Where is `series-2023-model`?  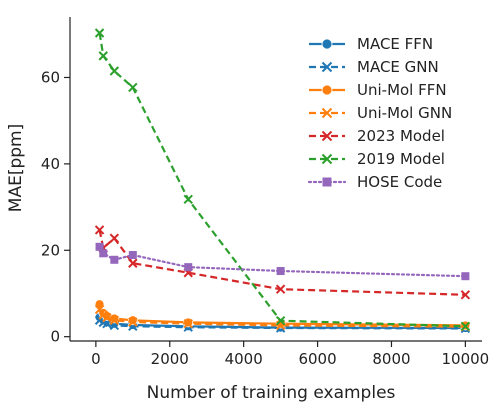
series-2023-model is located at coordinates (282, 262).